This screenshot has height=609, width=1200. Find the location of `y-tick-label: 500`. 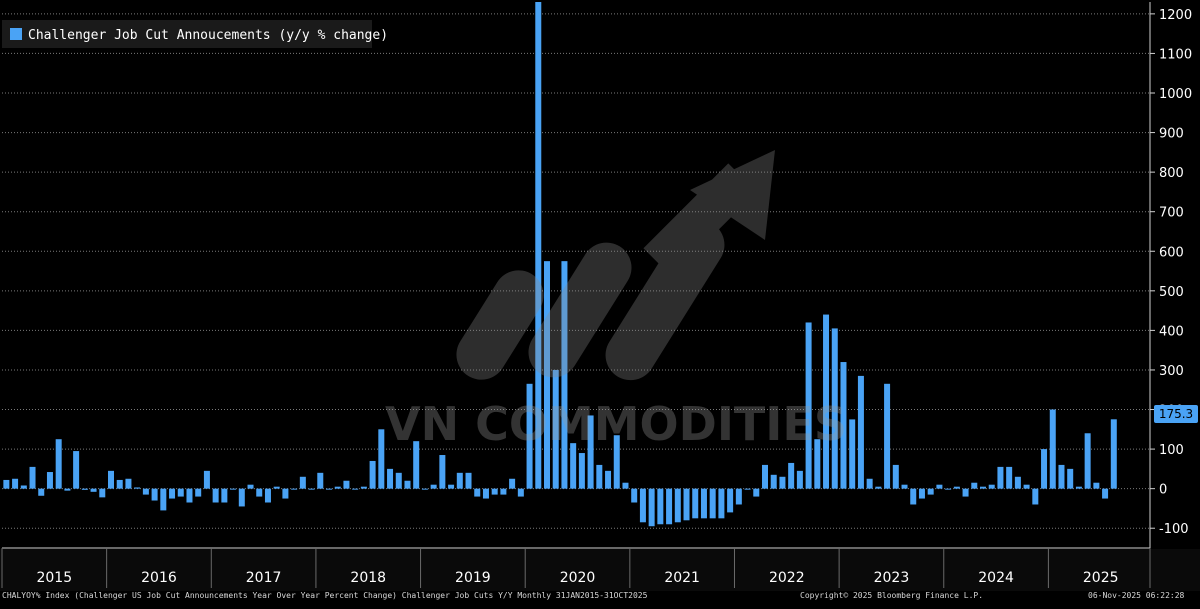

y-tick-label: 500 is located at coordinates (1171, 292).